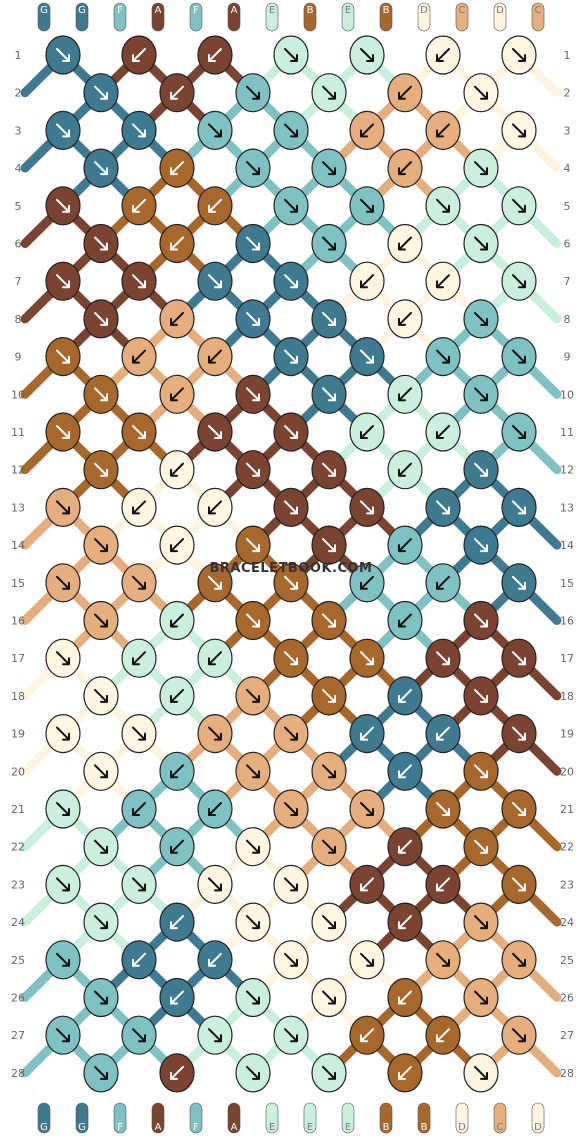  What do you see at coordinates (424, 10) in the screenshot?
I see `strand-letter: D` at bounding box center [424, 10].